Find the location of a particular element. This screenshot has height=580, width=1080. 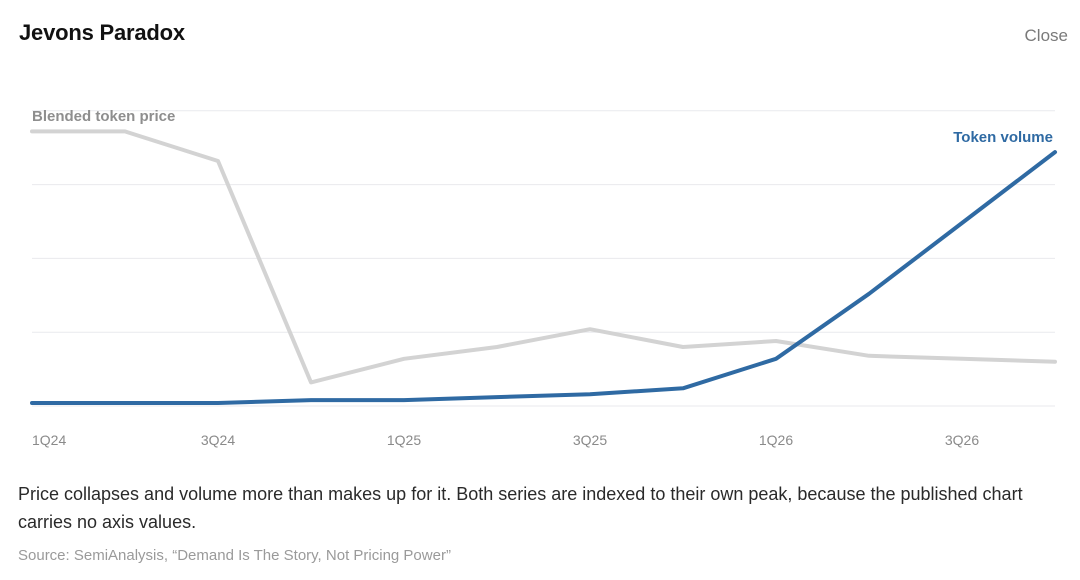

label-layer: Blended token price Token volume is located at coordinates (542, 127).